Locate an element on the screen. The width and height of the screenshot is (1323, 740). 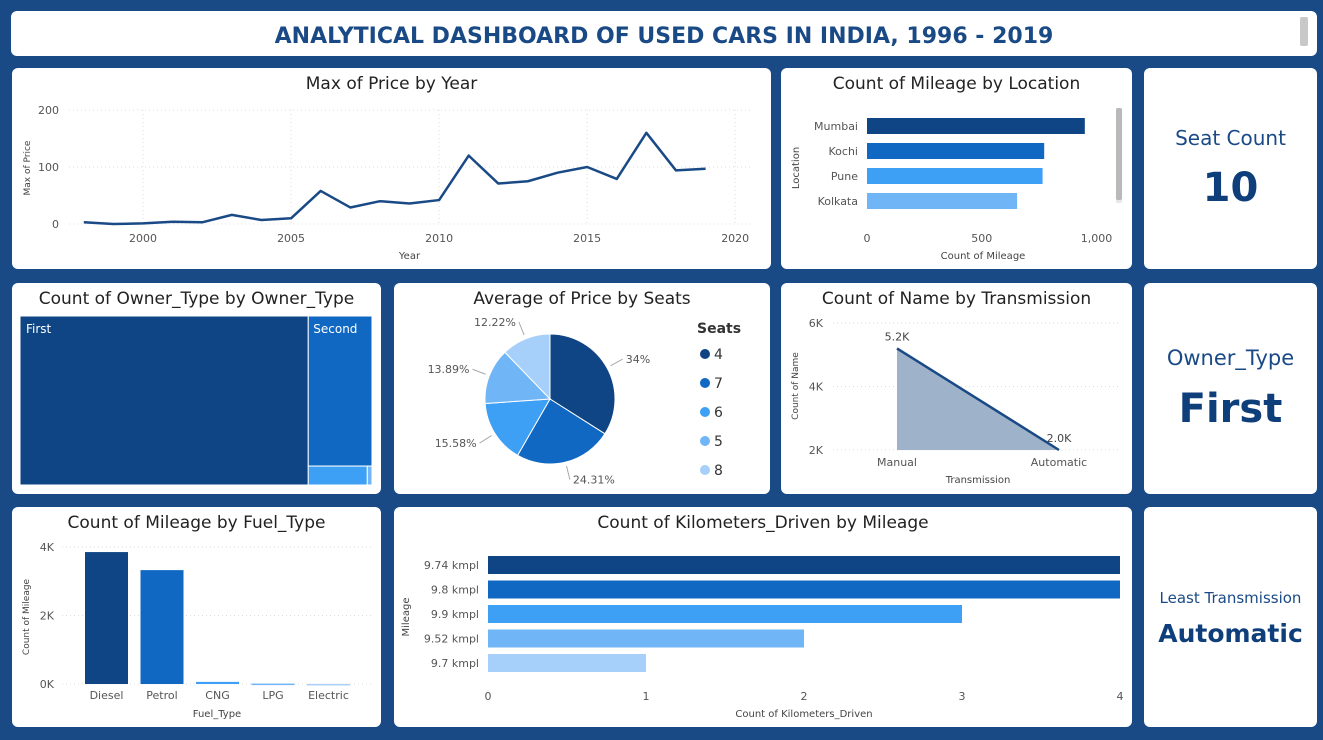
y-tick-label: 6K is located at coordinates (816, 323).